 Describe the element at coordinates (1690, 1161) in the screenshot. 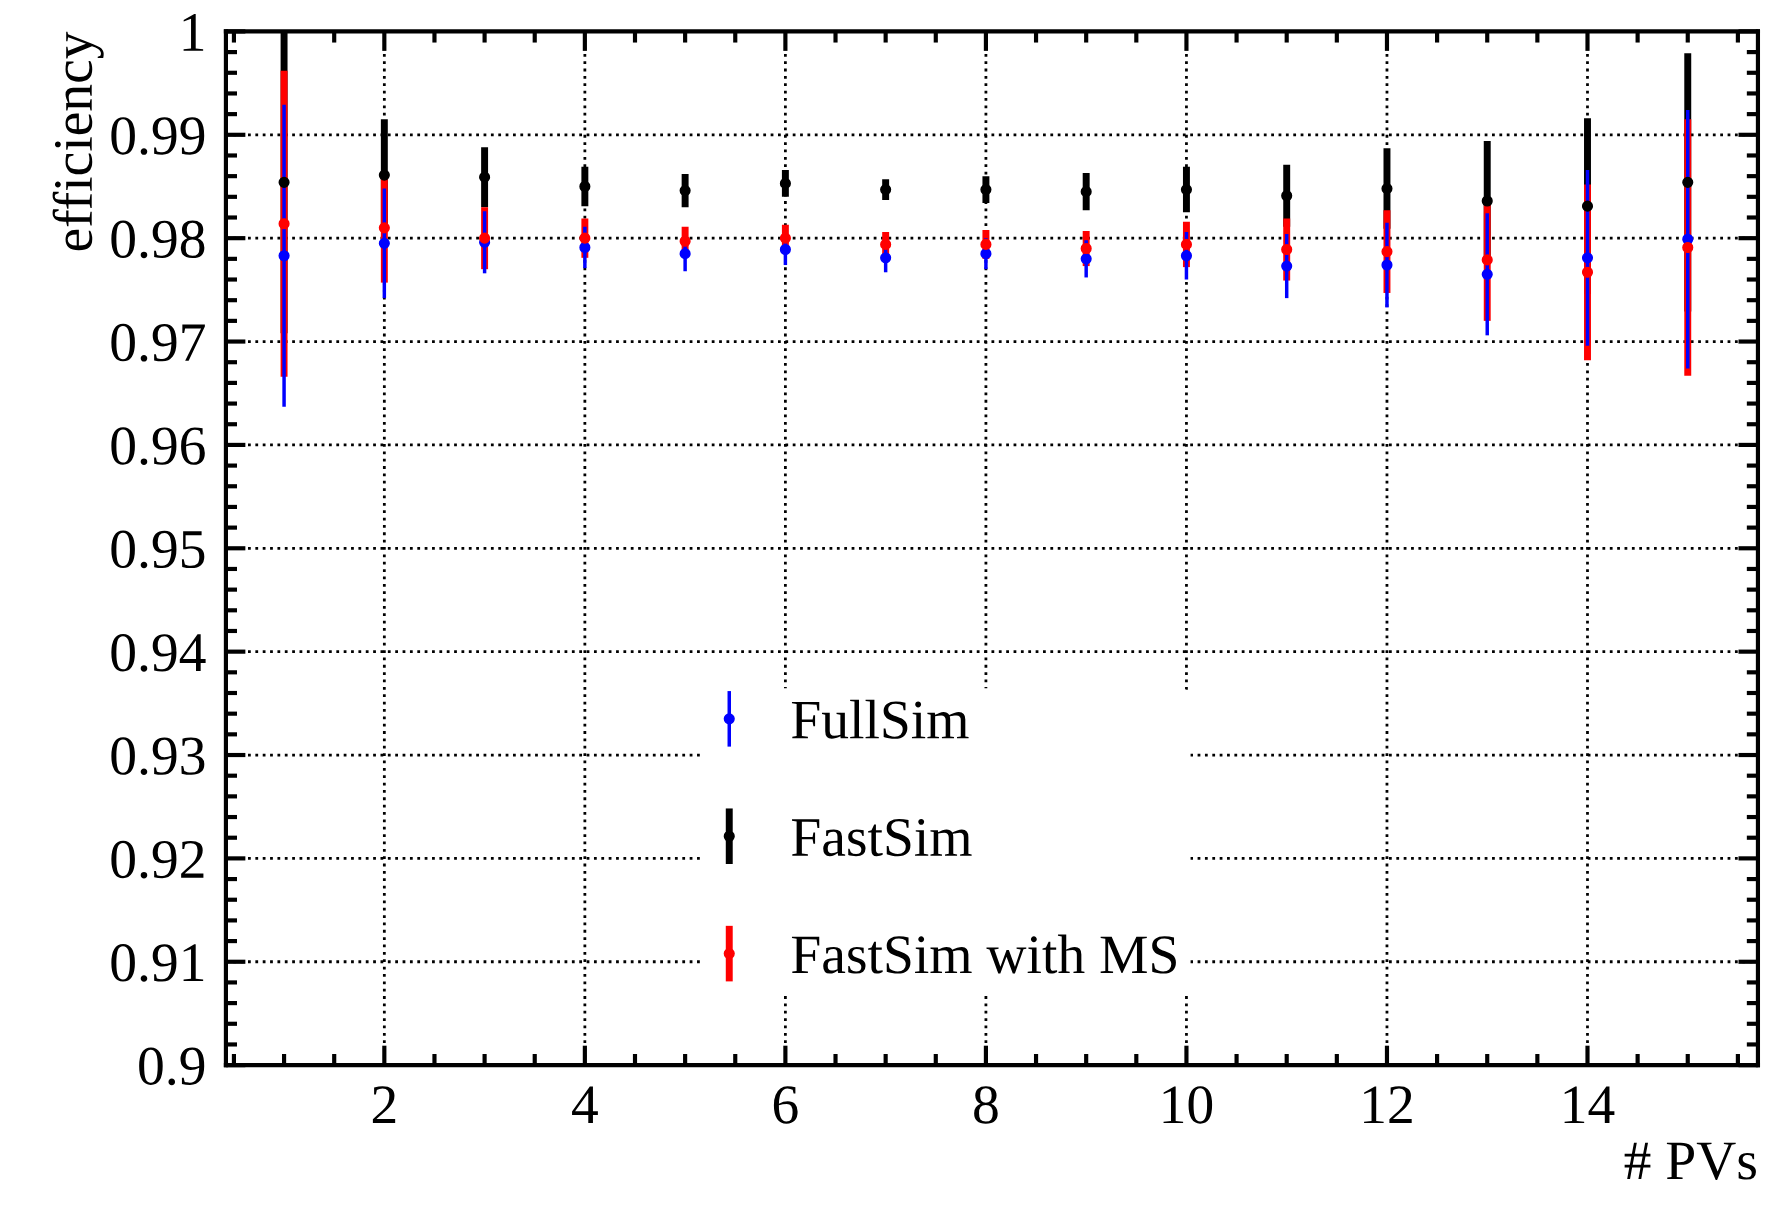

I see `x-axis-title: # PVs` at that location.